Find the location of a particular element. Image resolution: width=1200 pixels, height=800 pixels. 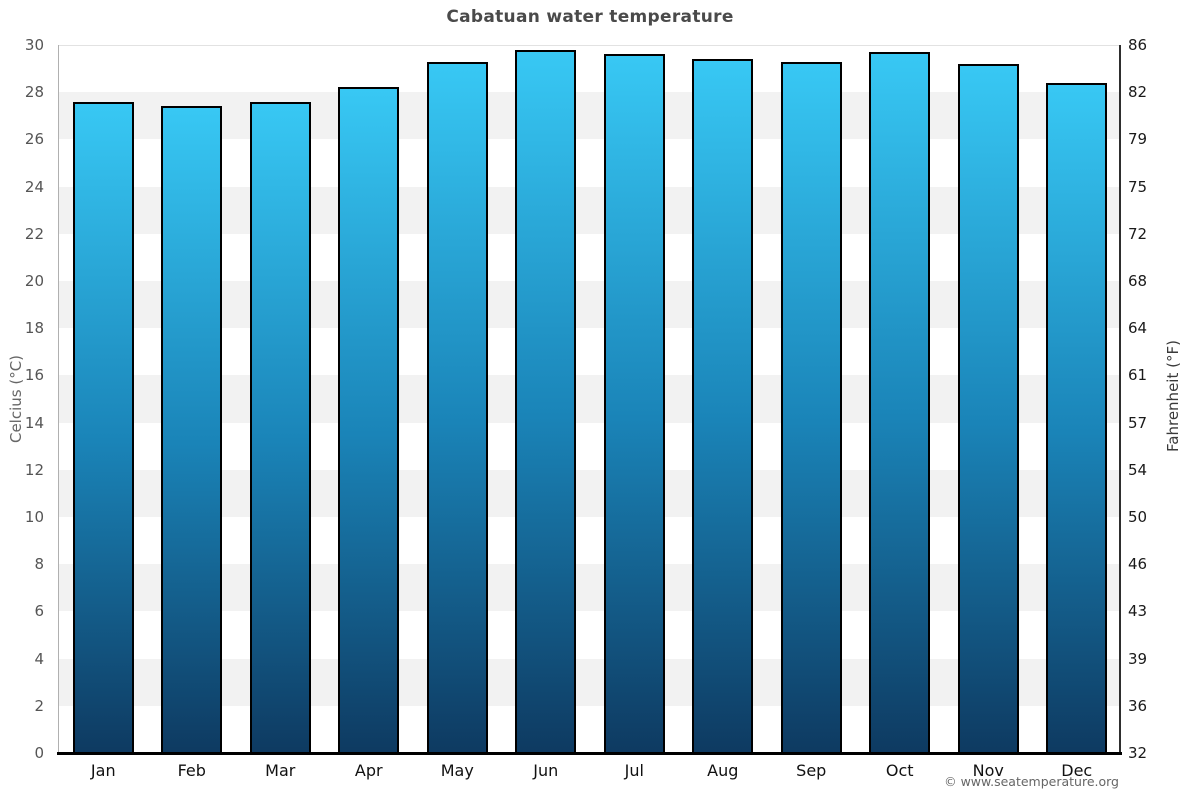

month-tick-may: May is located at coordinates (457, 770).